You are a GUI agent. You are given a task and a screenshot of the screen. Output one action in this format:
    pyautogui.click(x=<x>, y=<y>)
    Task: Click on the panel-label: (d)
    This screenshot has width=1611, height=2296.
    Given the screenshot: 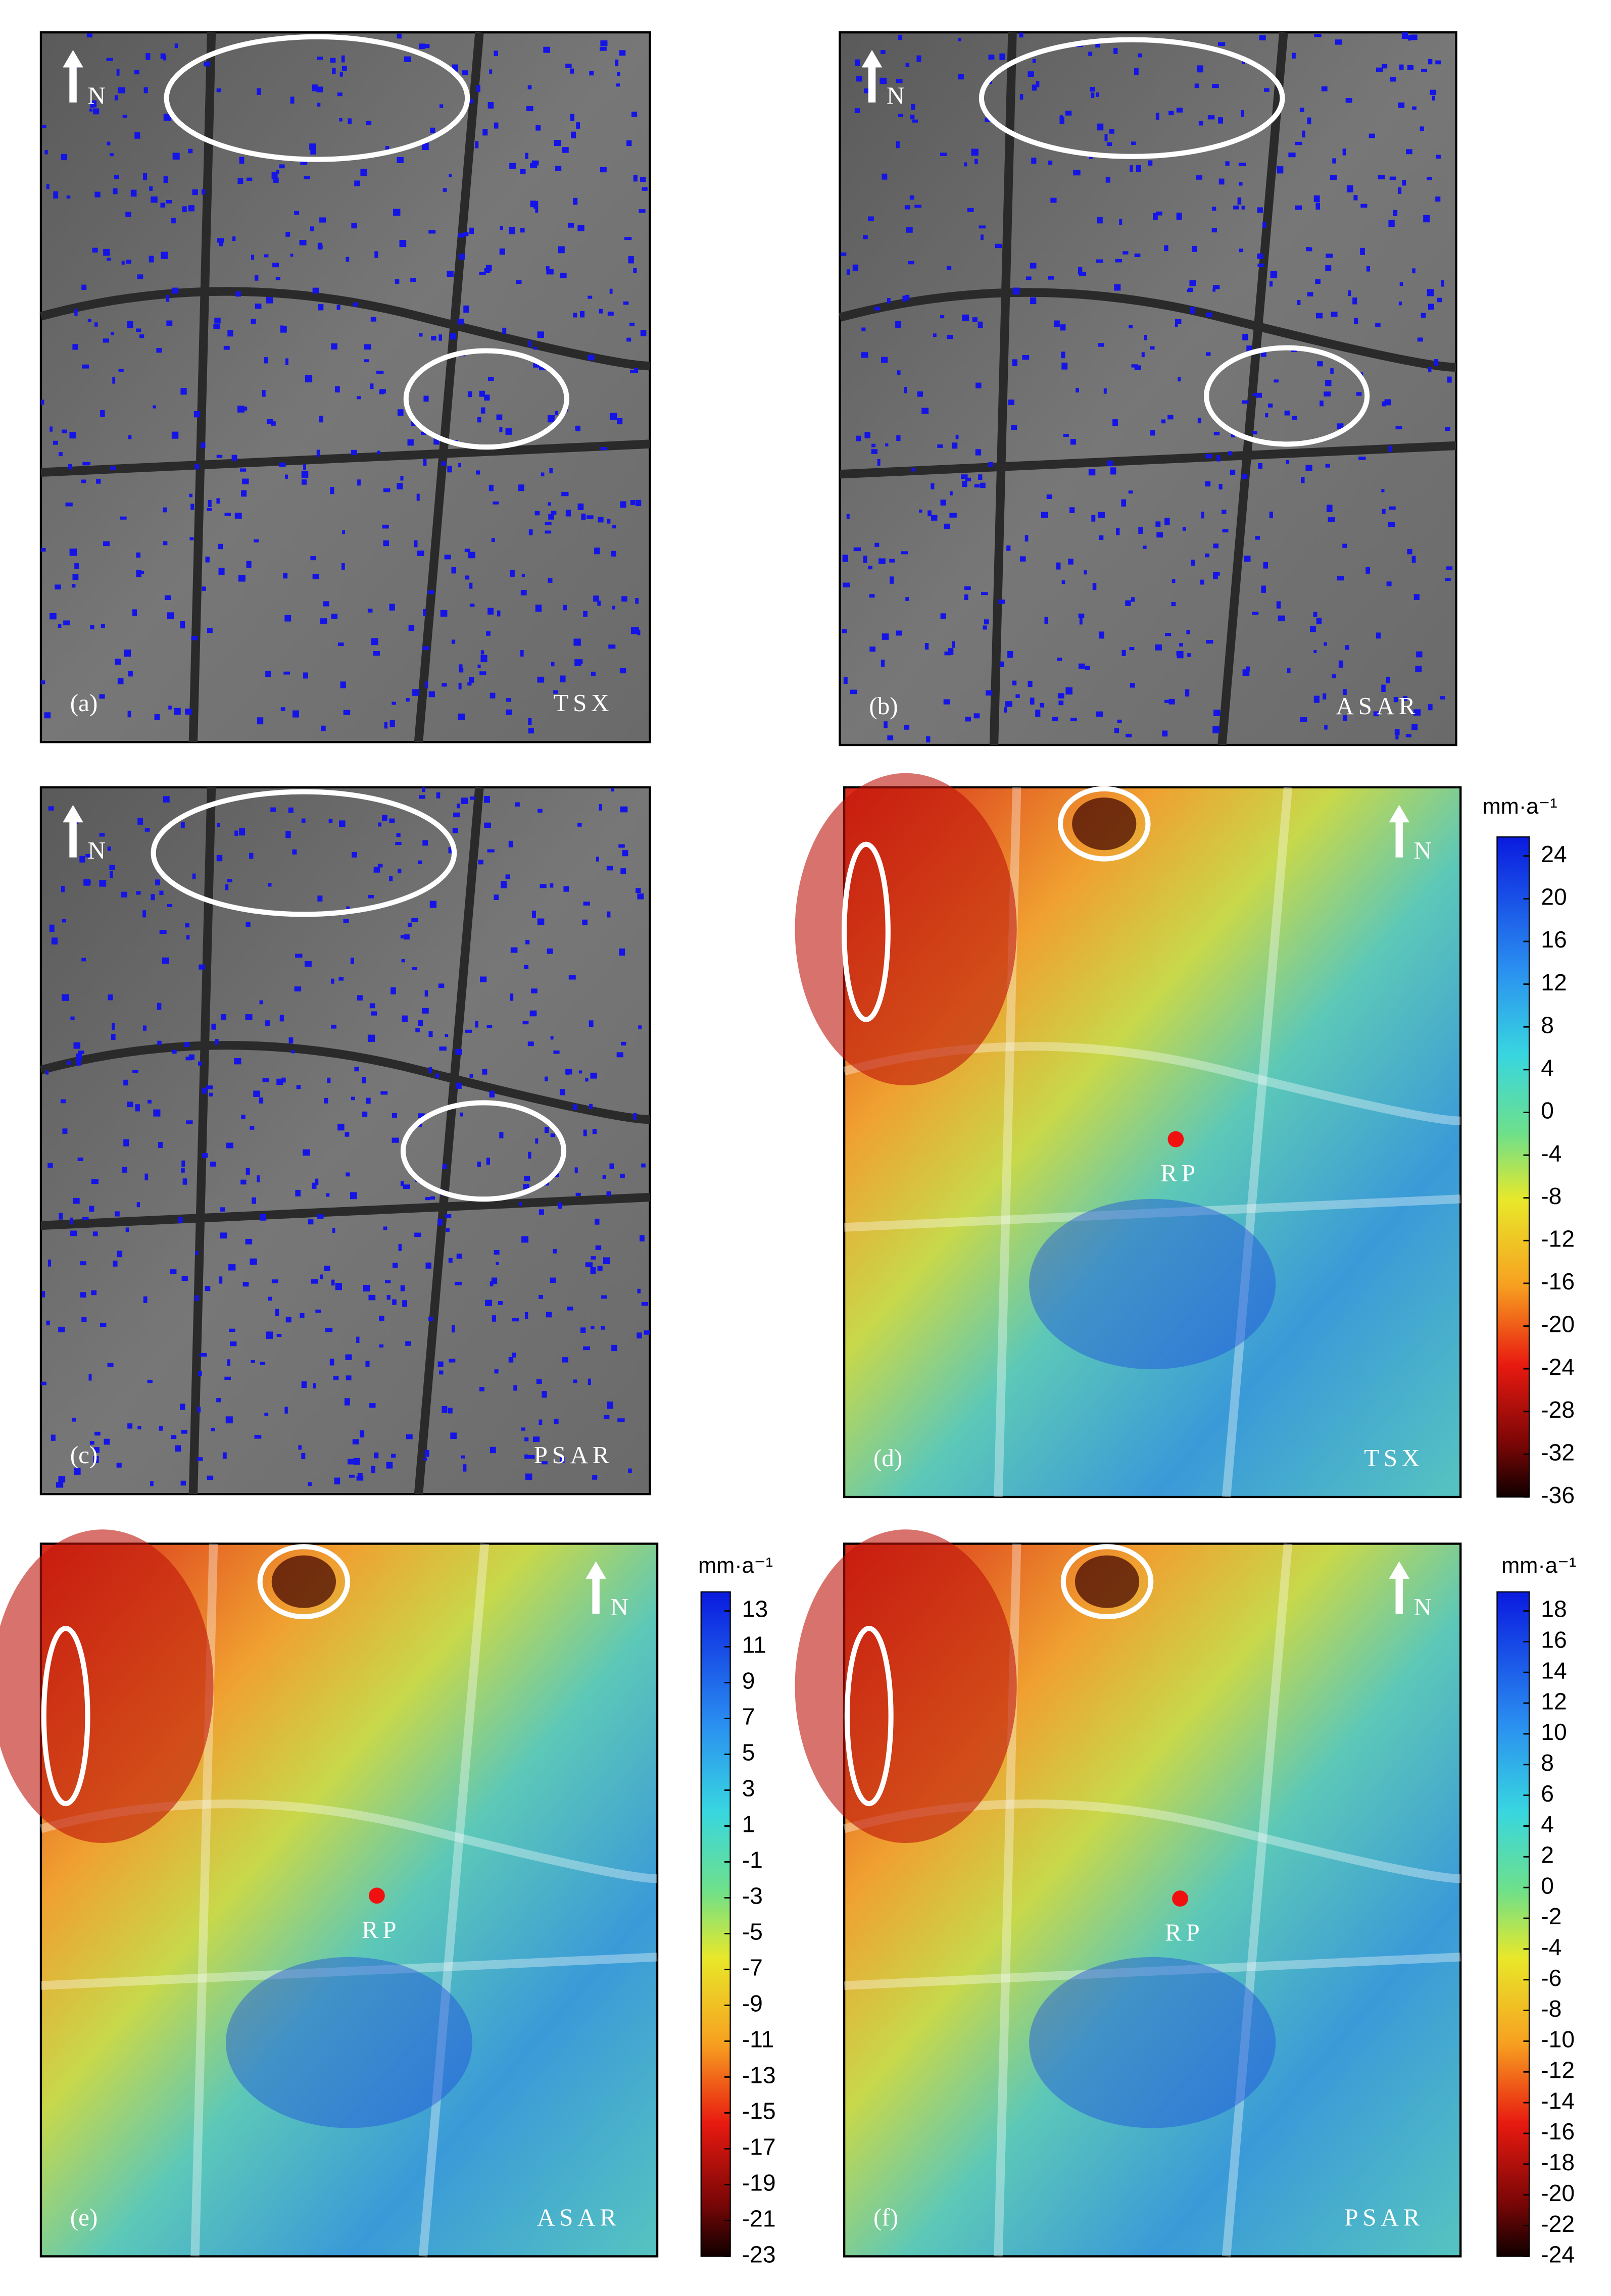 What is the action you would take?
    pyautogui.click(x=887, y=1458)
    